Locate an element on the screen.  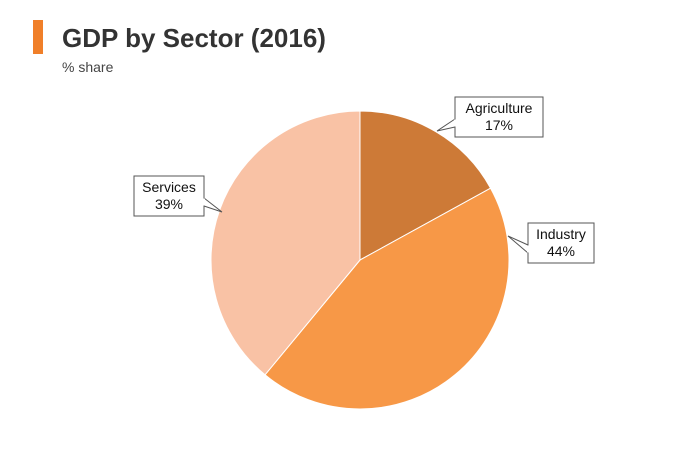
slice-label: Services is located at coordinates (169, 187).